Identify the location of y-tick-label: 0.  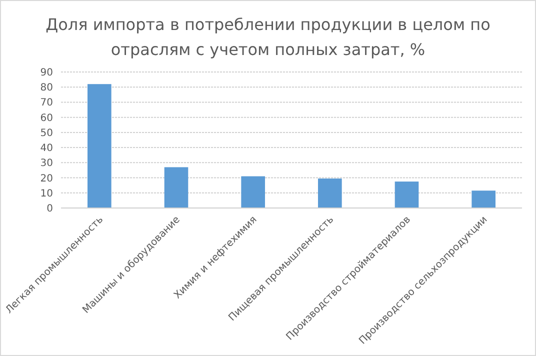
(49, 209).